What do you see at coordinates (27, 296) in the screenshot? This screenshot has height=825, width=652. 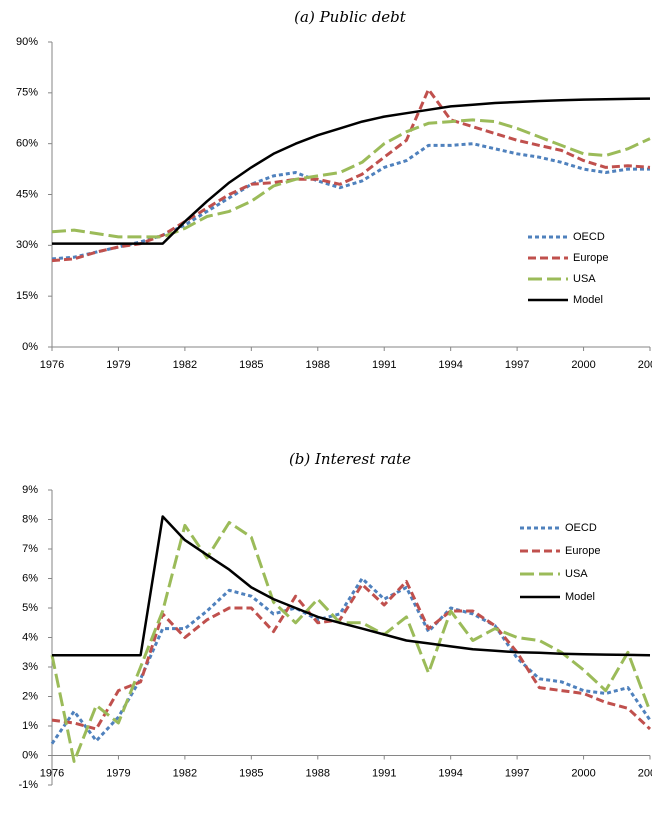 I see `y-tick-label: 15%` at bounding box center [27, 296].